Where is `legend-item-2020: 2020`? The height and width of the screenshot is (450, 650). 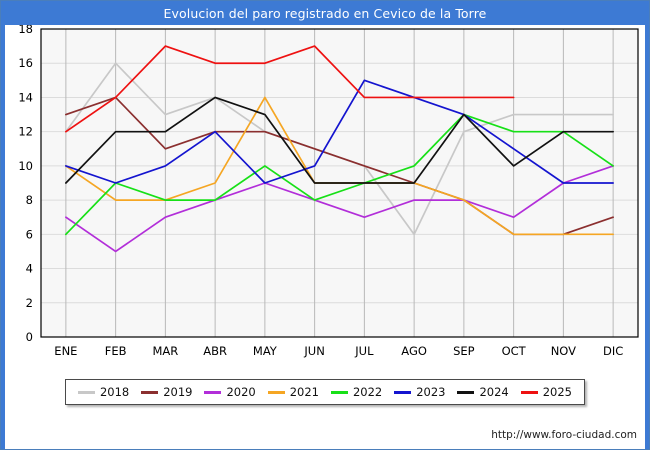
legend-item-2020: 2020 is located at coordinates (230, 392).